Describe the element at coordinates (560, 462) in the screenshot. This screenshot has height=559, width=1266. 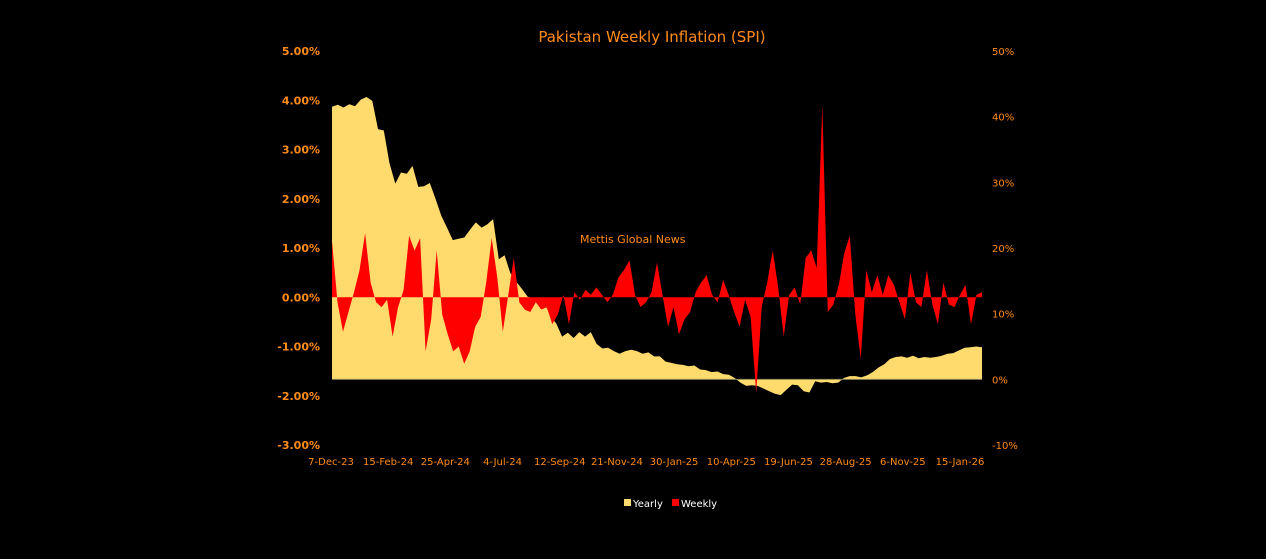
I see `x-tick-label: 12-Sep-24` at that location.